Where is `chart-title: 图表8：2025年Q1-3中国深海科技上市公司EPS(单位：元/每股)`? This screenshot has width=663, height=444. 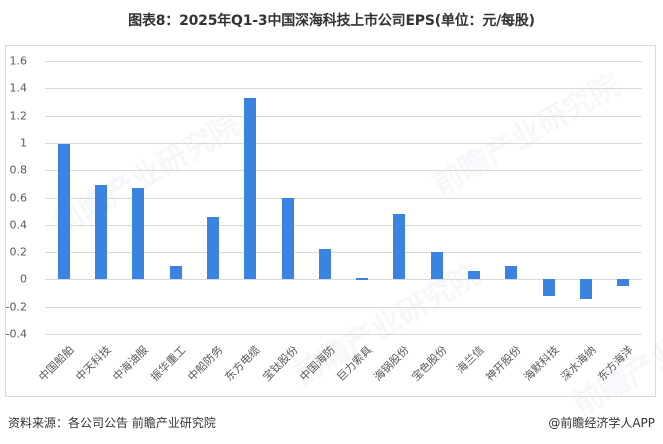 chart-title: 图表8：2025年Q1-3中国深海科技上市公司EPS(单位：元/每股) is located at coordinates (331, 21).